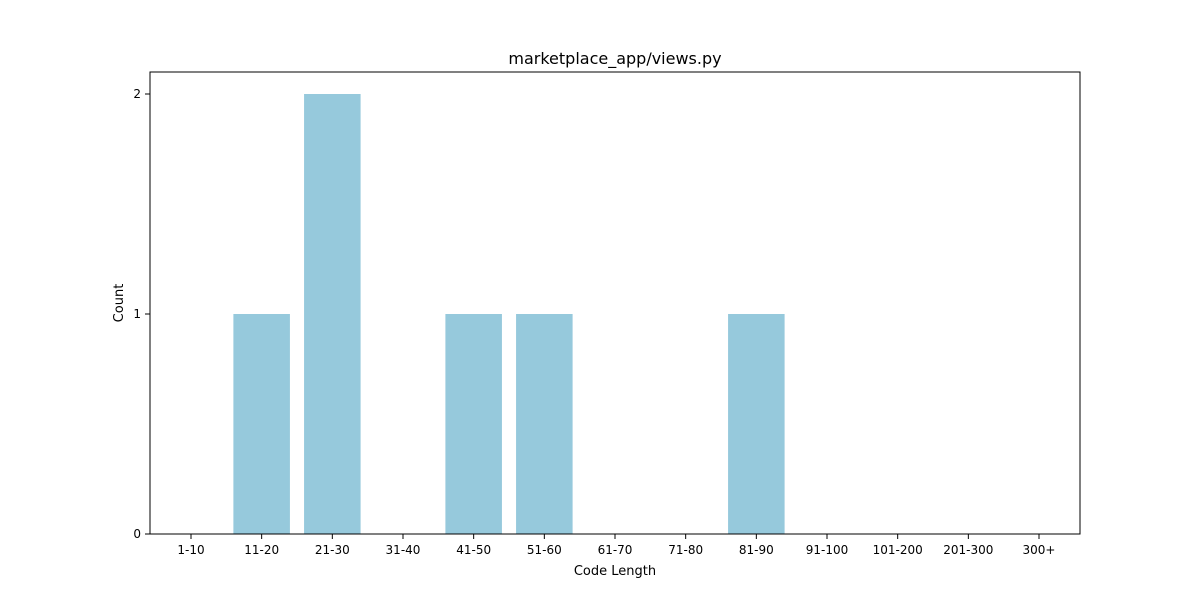 This screenshot has height=604, width=1200. What do you see at coordinates (544, 550) in the screenshot?
I see `x-tick-label: 51-60` at bounding box center [544, 550].